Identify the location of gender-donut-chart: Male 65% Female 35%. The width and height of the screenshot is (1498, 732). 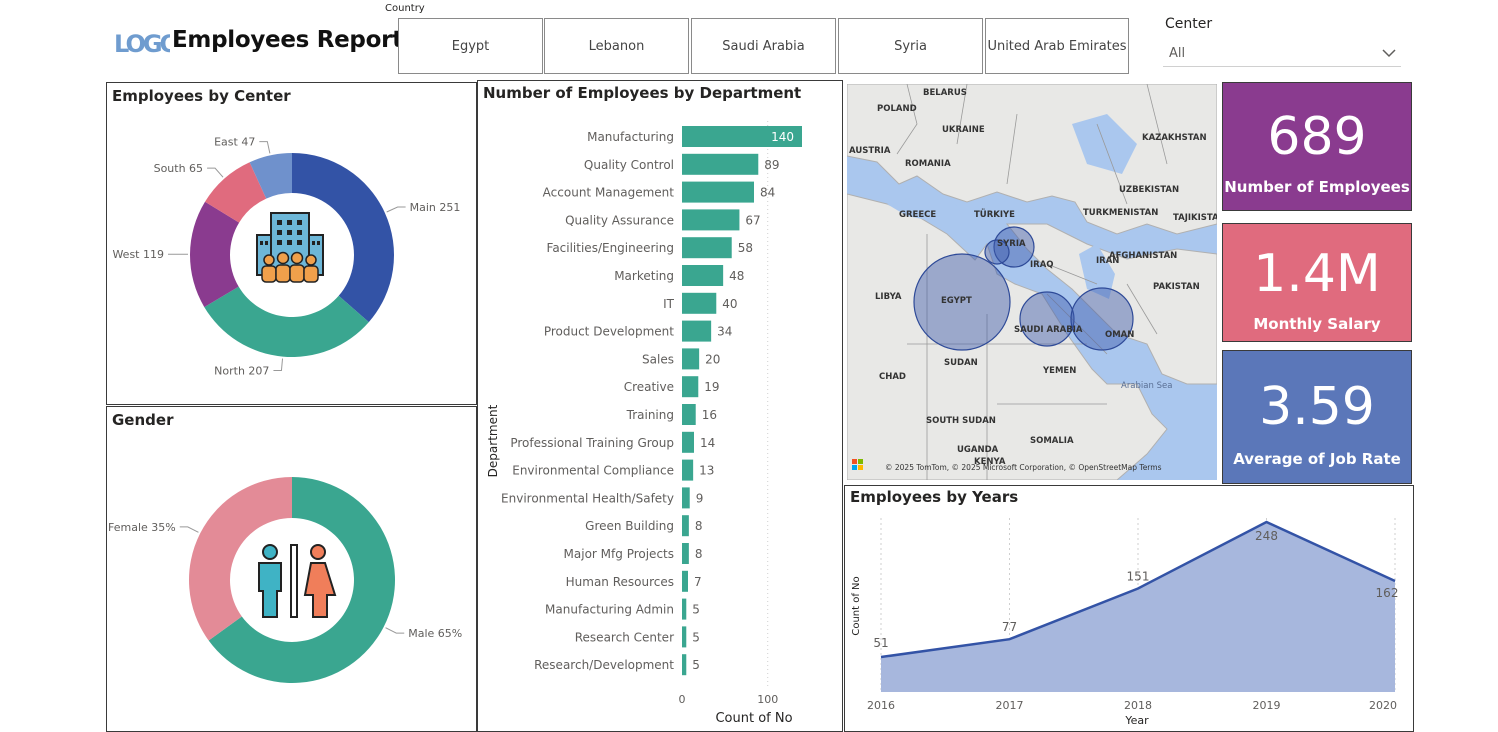
(285, 580).